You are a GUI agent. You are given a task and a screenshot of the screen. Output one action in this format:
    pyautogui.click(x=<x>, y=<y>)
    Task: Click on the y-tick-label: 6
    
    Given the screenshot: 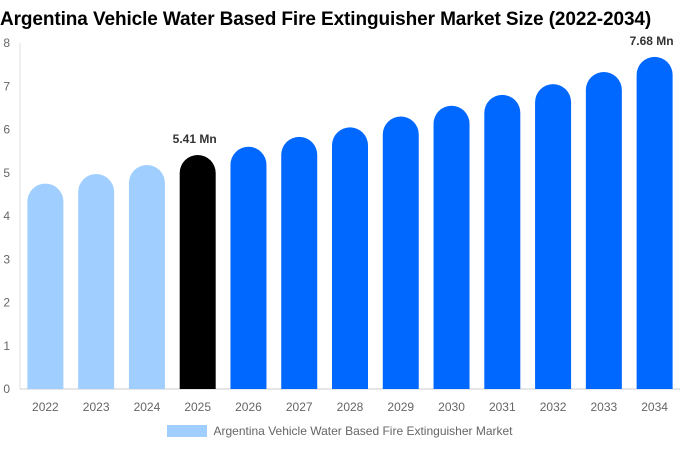 What is the action you would take?
    pyautogui.click(x=6, y=130)
    